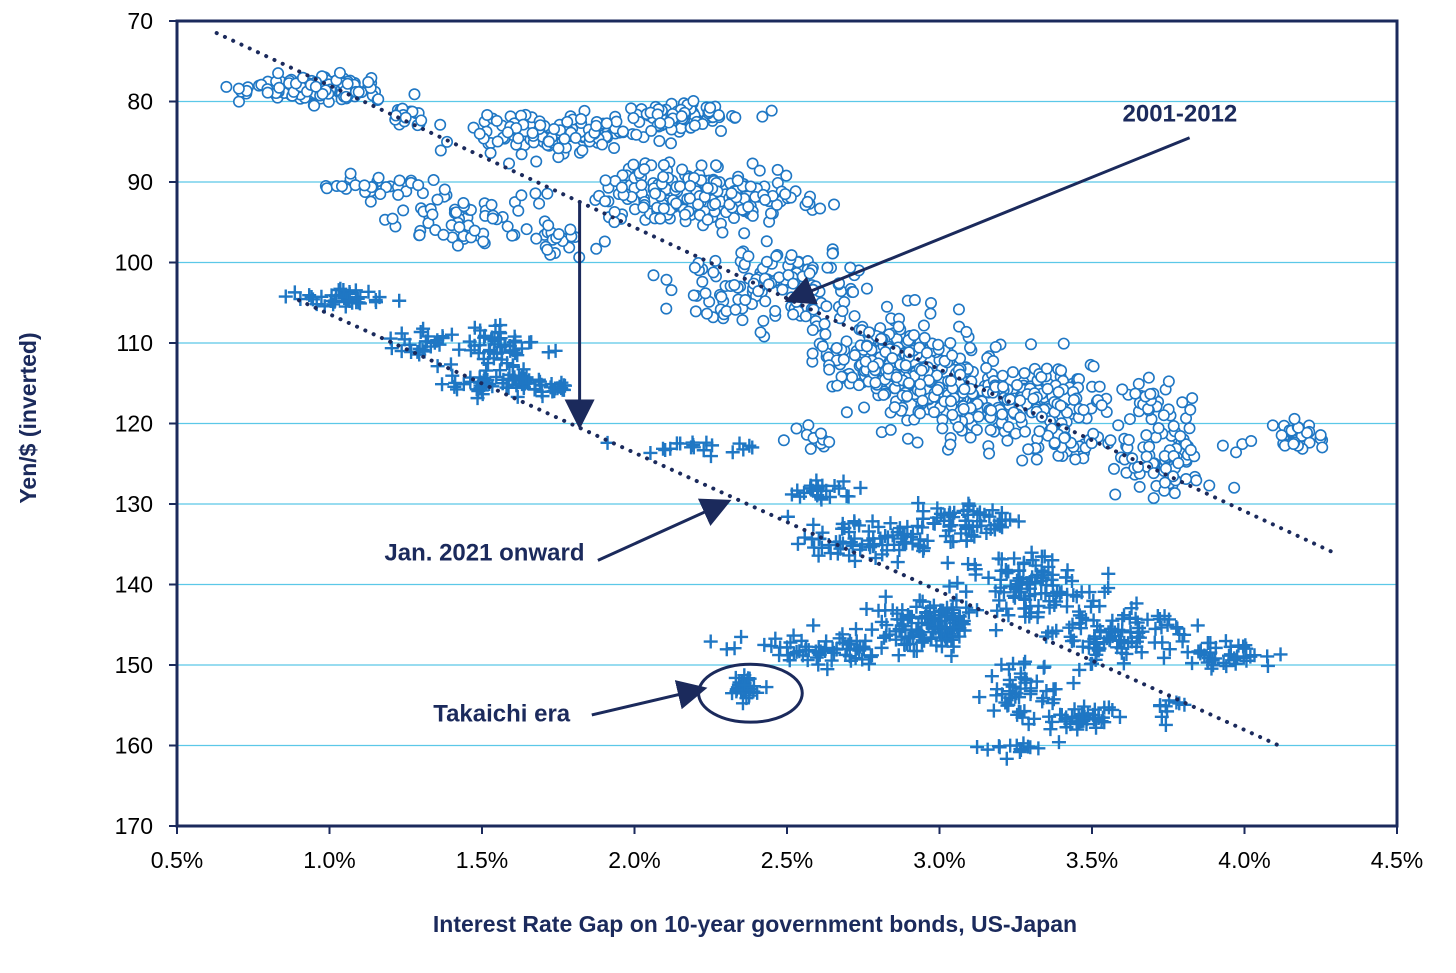 The image size is (1456, 973). What do you see at coordinates (1244, 860) in the screenshot?
I see `x-tick-label: 4.0%` at bounding box center [1244, 860].